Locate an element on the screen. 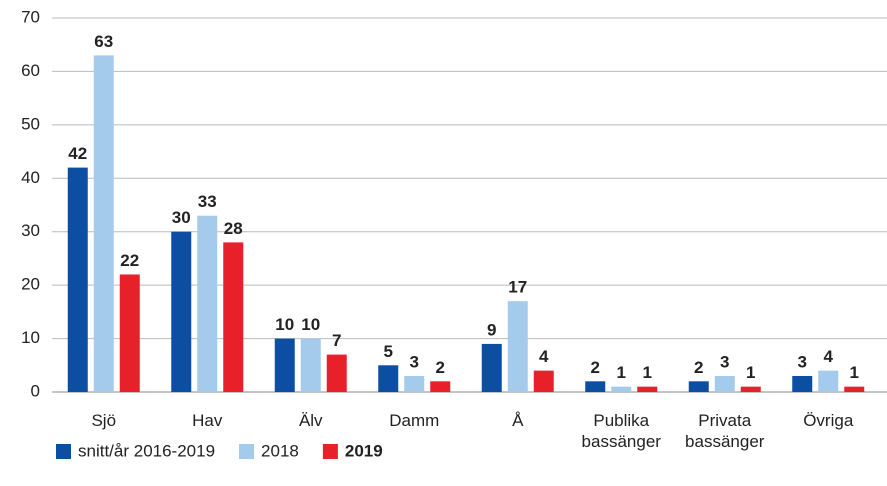 This screenshot has width=887, height=486. legend-label: 2019 is located at coordinates (364, 450).